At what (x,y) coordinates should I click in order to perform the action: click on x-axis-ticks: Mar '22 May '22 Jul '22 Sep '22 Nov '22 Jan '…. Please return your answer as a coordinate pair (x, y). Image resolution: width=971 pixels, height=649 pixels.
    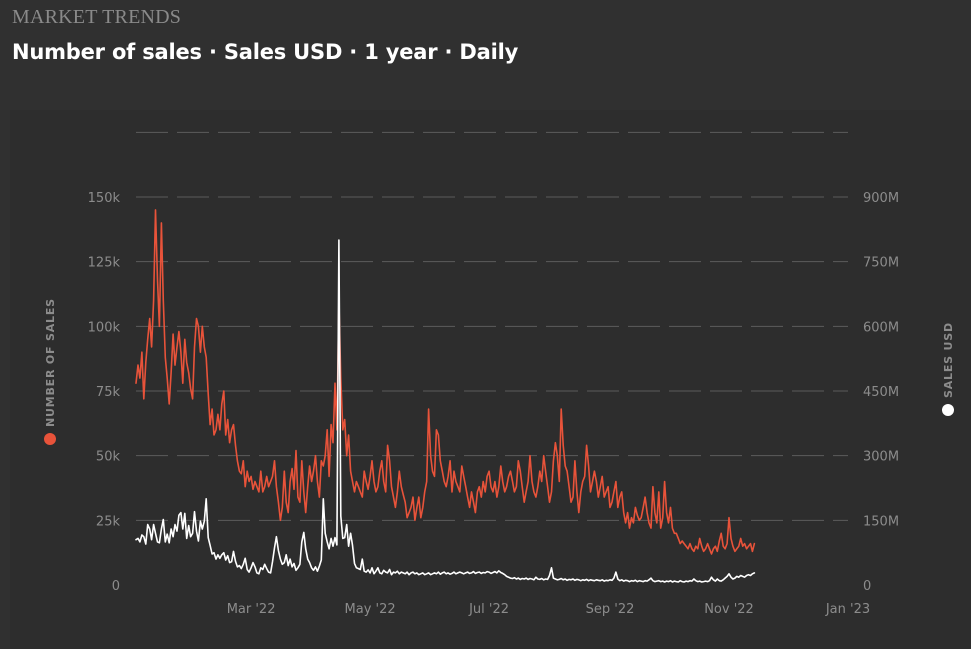
    Looking at the image, I should click on (548, 609).